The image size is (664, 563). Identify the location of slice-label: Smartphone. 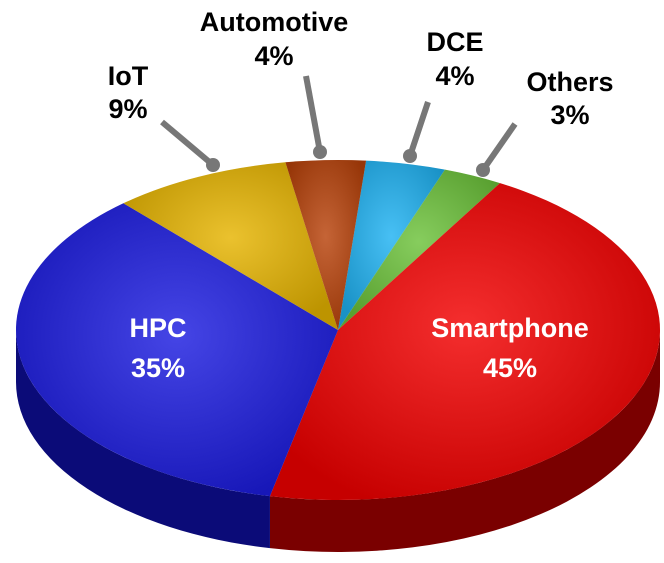
(510, 328).